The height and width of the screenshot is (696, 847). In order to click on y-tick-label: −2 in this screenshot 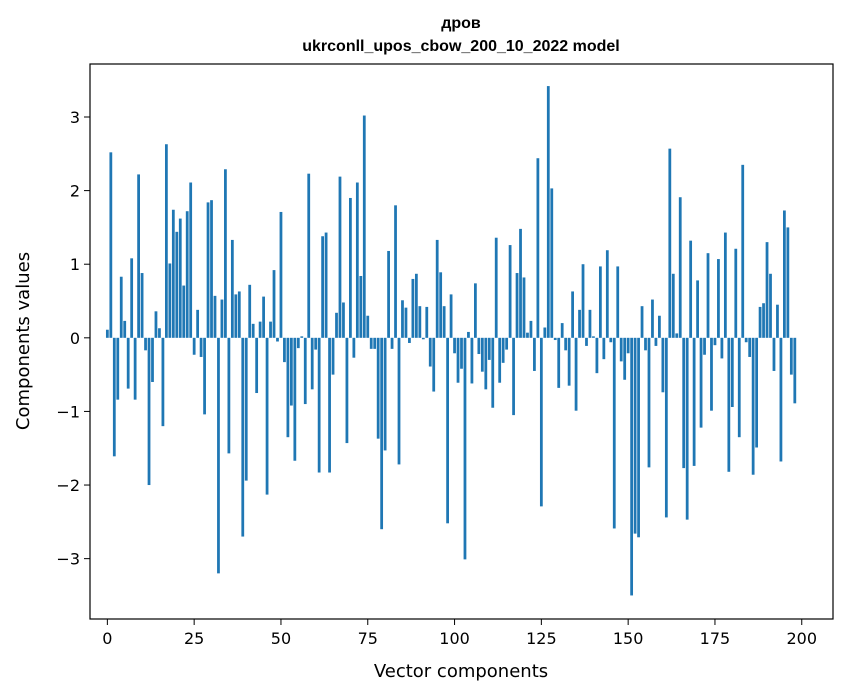, I will do `click(68, 485)`.